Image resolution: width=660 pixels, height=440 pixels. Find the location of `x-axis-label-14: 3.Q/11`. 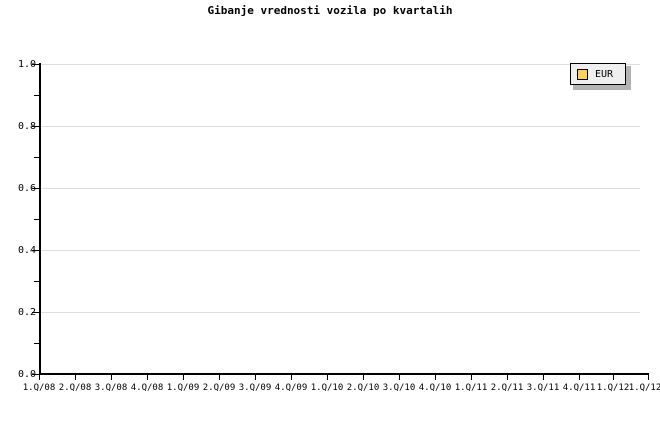

x-axis-label-14: 3.Q/11 is located at coordinates (543, 388).